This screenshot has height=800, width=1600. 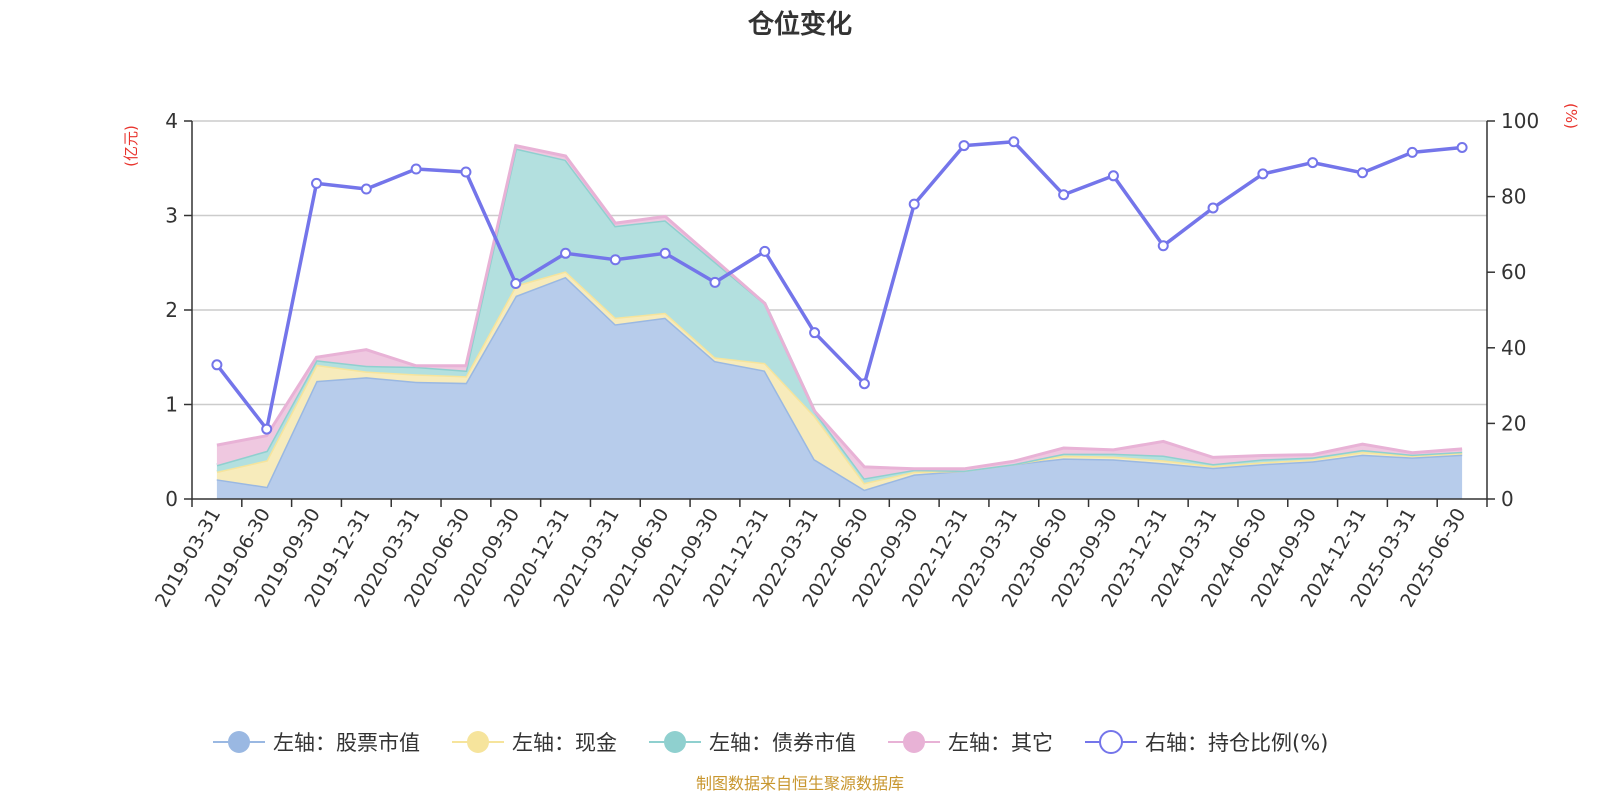 What do you see at coordinates (171, 121) in the screenshot?
I see `left-tick-label: 4` at bounding box center [171, 121].